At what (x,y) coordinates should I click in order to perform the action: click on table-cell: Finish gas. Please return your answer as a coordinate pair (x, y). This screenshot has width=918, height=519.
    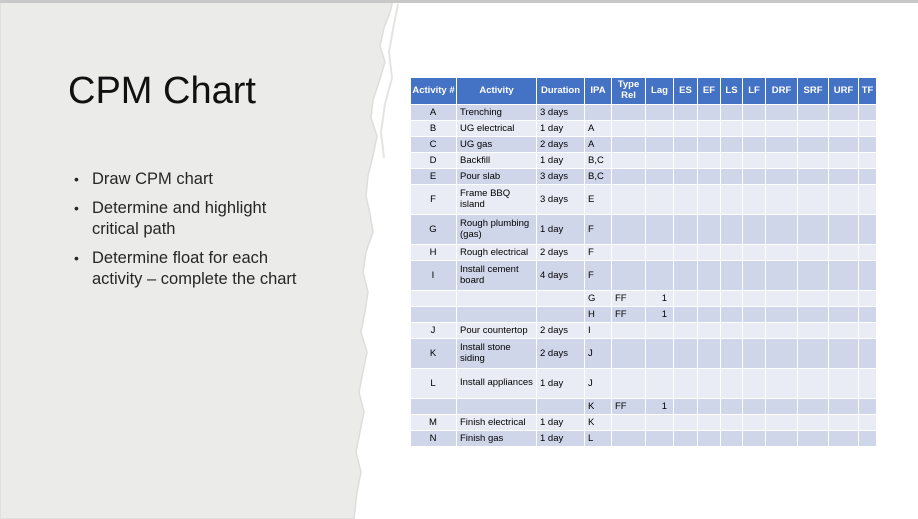
    Looking at the image, I should click on (496, 438).